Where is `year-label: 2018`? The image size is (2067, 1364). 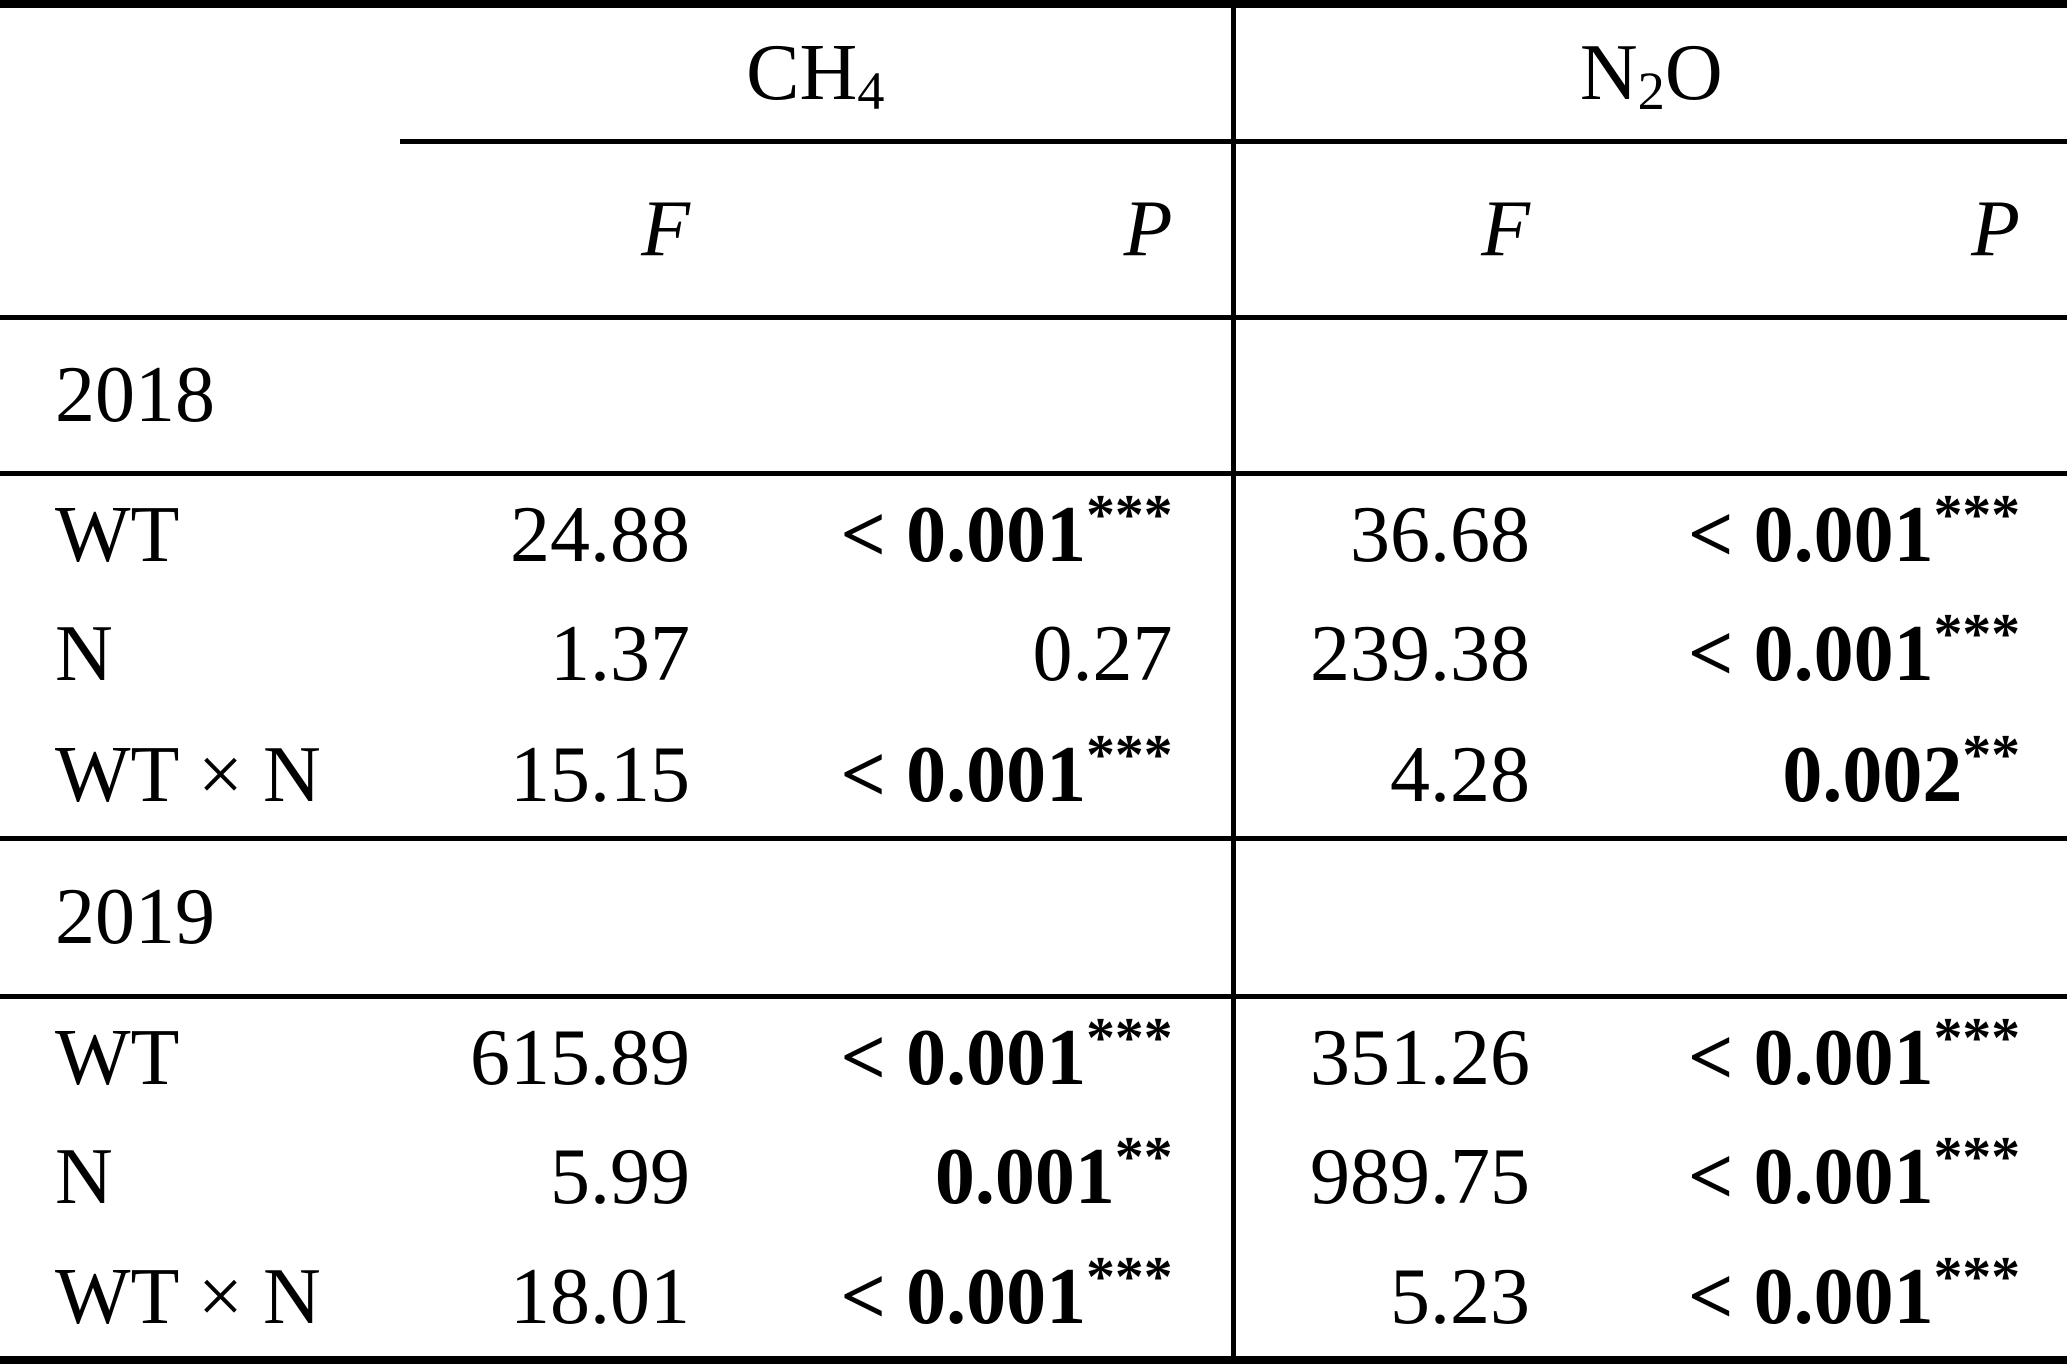 year-label: 2018 is located at coordinates (135, 395).